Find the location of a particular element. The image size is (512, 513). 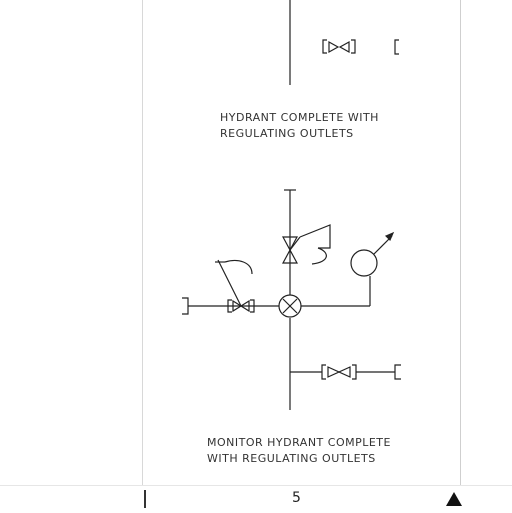

monitor-nozzle is located at coordinates (372, 254).